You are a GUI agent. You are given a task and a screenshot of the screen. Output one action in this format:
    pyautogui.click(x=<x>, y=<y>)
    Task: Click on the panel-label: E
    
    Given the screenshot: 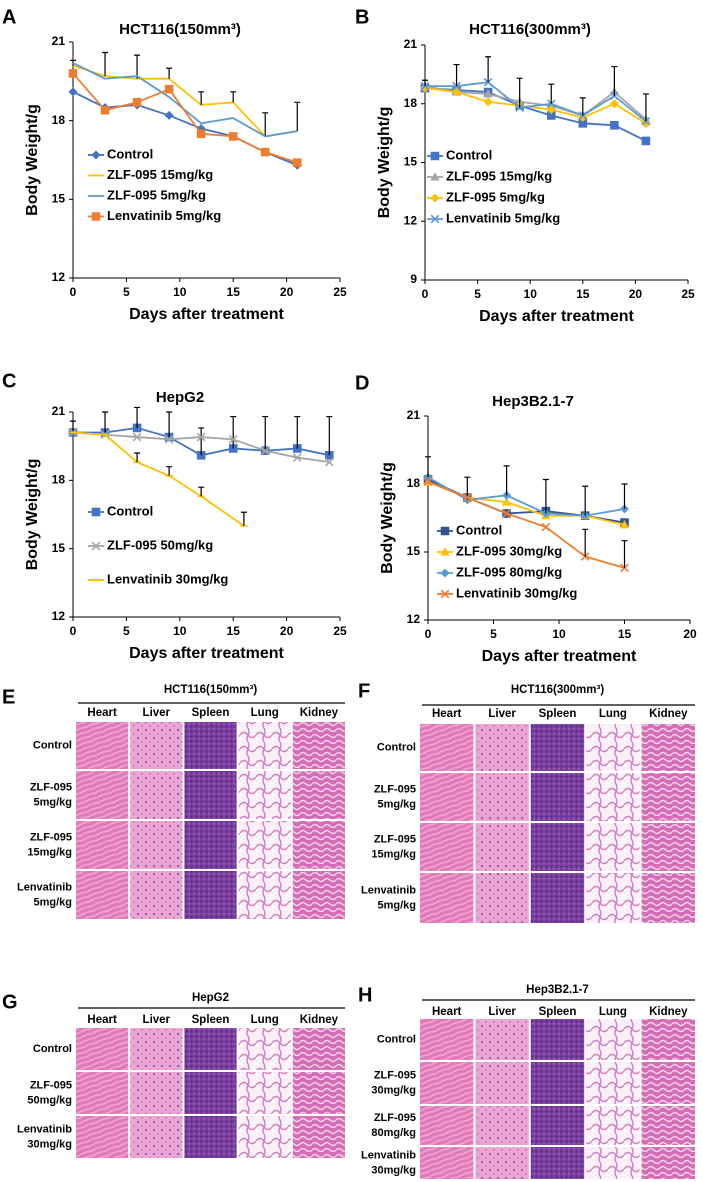 What is the action you would take?
    pyautogui.click(x=8, y=697)
    